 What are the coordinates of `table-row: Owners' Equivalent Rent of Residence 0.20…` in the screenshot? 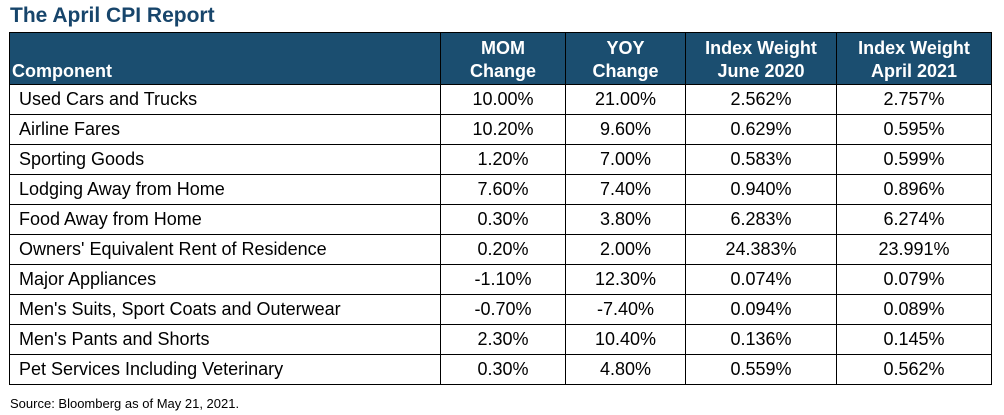 It's located at (500, 249).